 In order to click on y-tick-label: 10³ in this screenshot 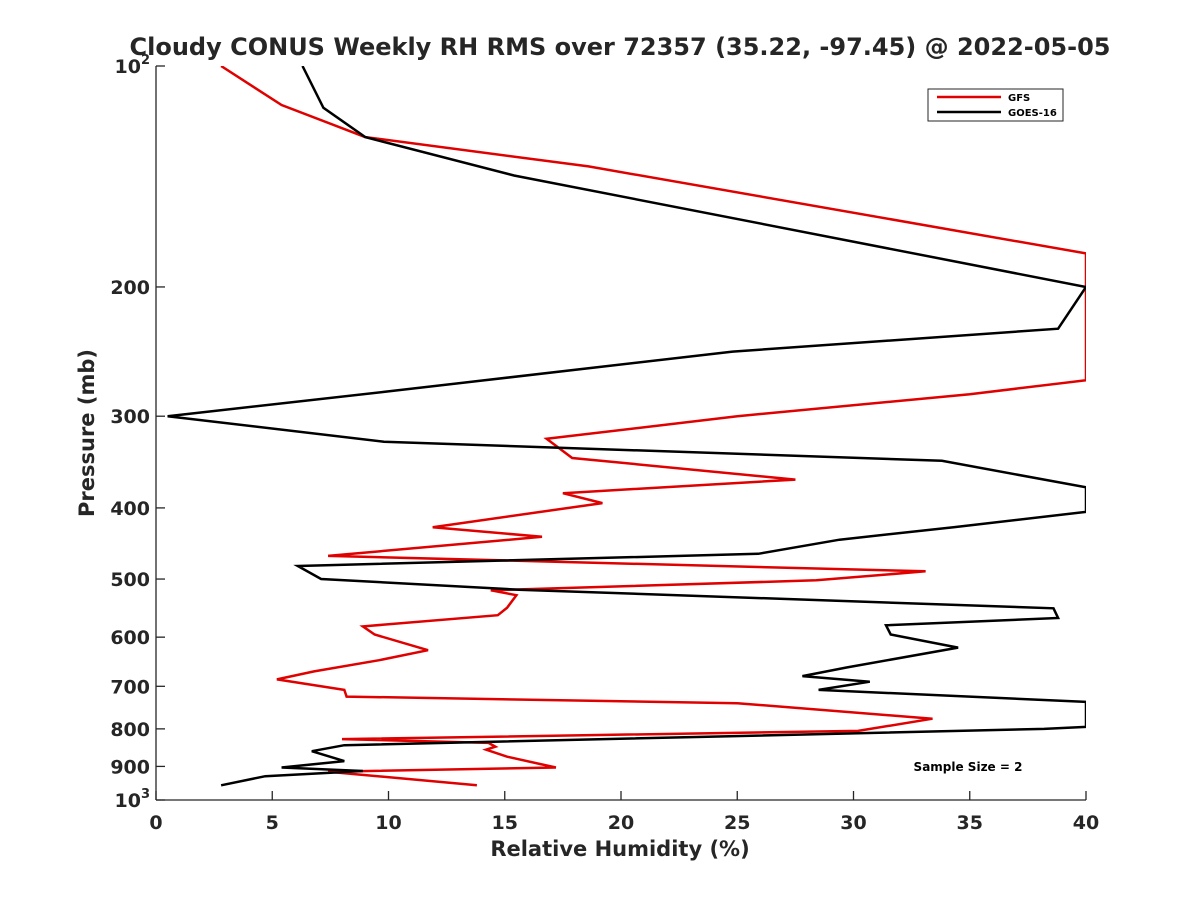, I will do `click(133, 799)`.